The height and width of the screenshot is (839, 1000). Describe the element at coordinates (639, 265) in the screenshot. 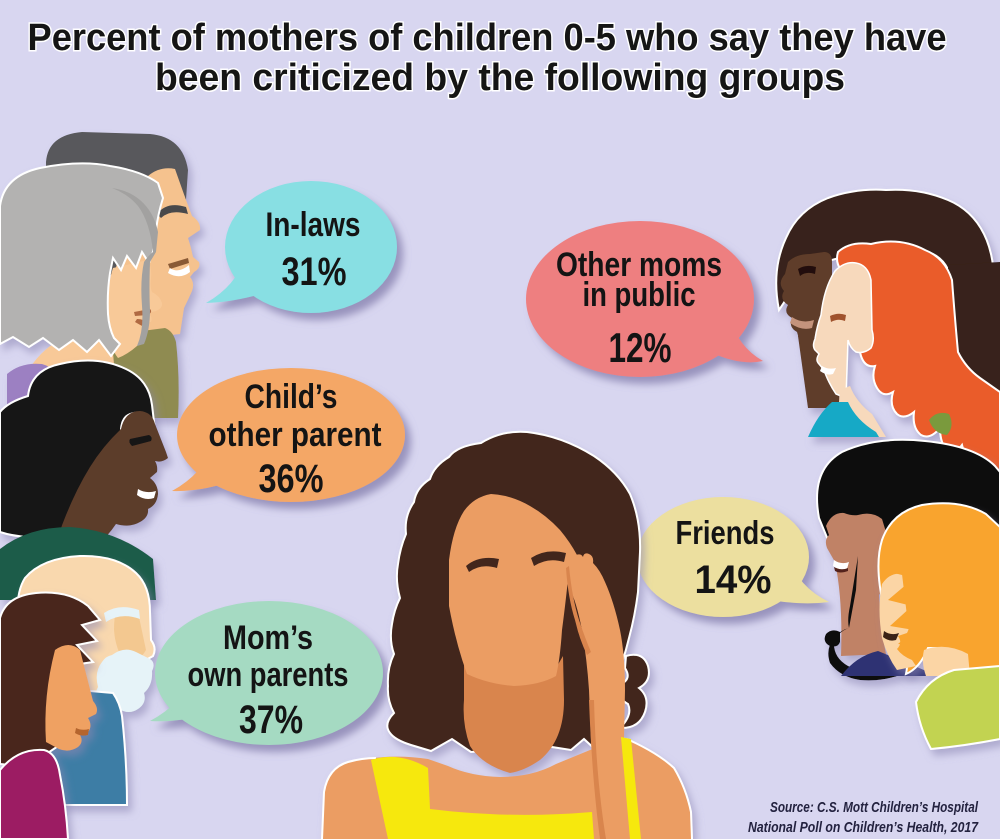

I see `svg-text: Other moms` at that location.